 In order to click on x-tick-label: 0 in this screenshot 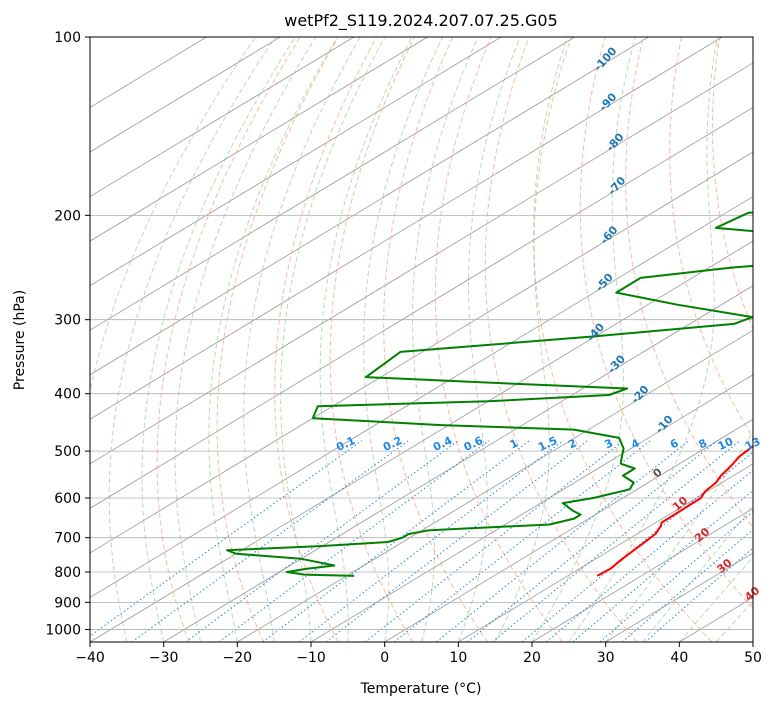, I will do `click(384, 658)`.